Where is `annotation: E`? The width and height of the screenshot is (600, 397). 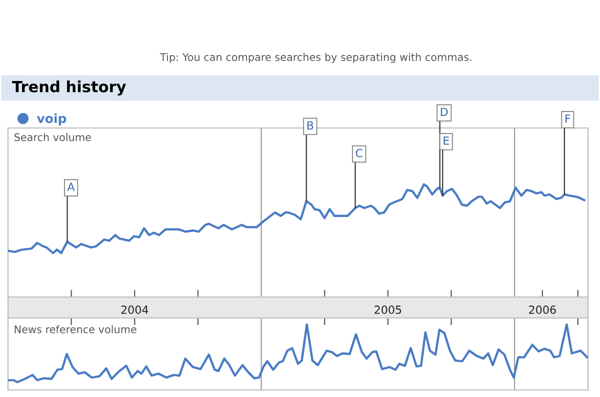
annotation: E is located at coordinates (446, 140).